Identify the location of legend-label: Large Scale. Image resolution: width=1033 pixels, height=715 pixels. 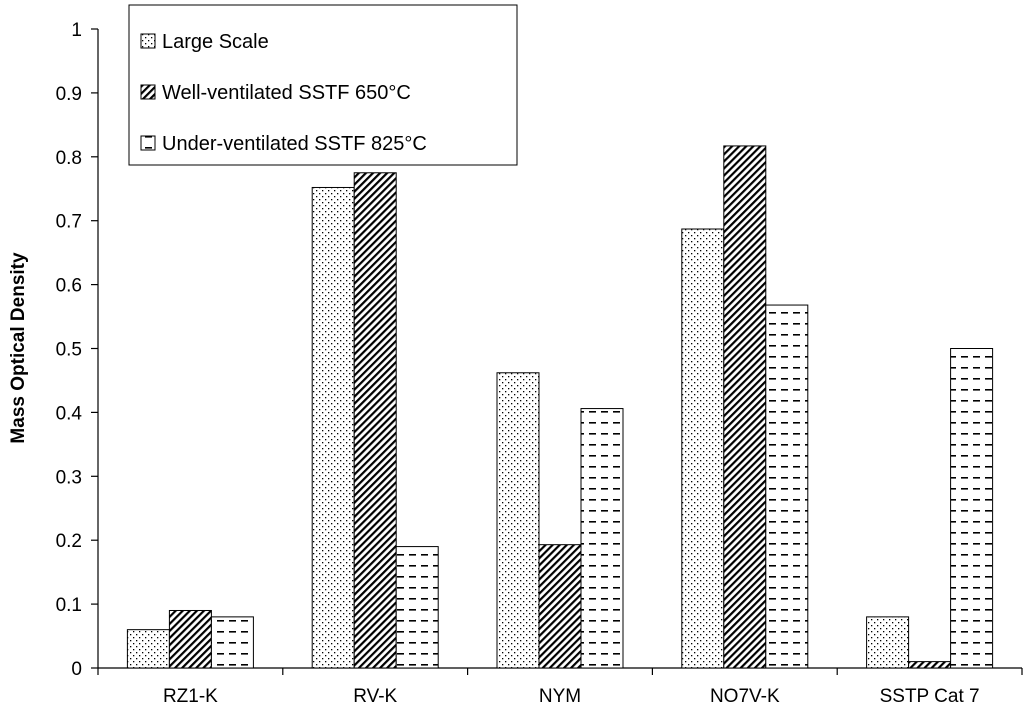
(215, 42).